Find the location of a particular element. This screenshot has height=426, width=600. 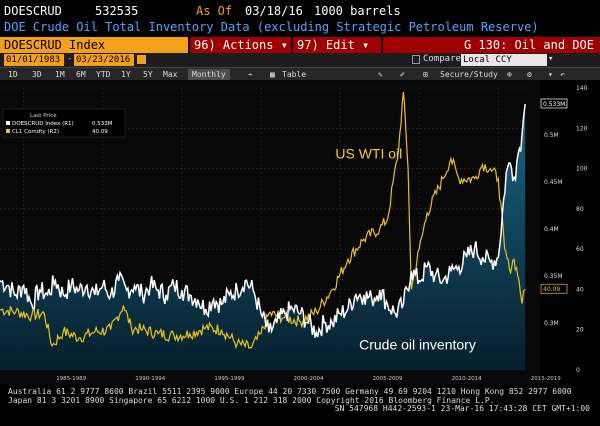

study-icon: ⊞ is located at coordinates (425, 74).